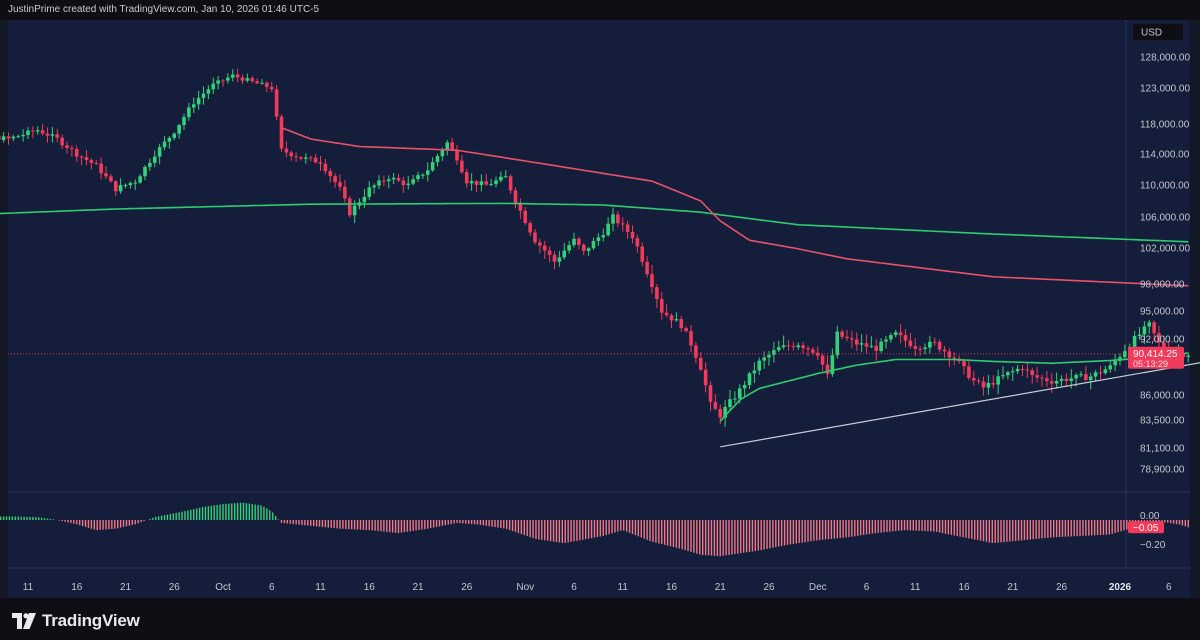 This screenshot has height=640, width=1200. I want to click on support-trendline, so click(960, 404).